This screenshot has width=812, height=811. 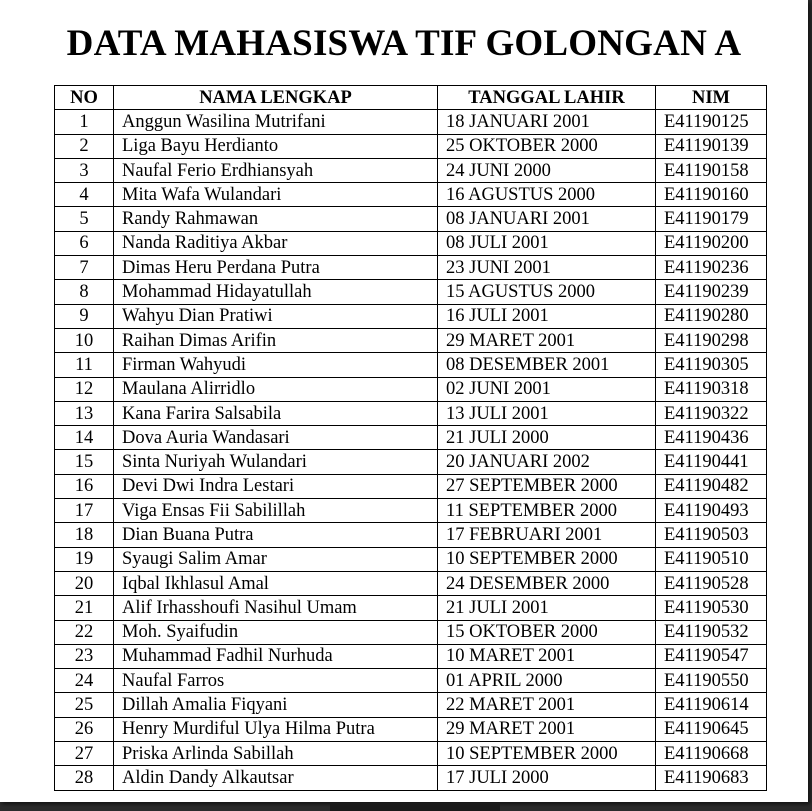 I want to click on cell-nim: E41190139, so click(x=711, y=146).